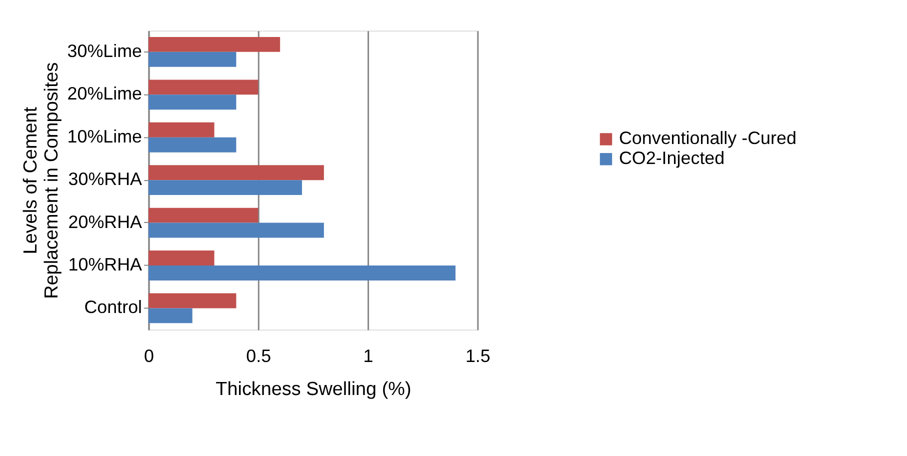 The height and width of the screenshot is (456, 907). Describe the element at coordinates (104, 94) in the screenshot. I see `y-tick-label: 20%Lime` at that location.